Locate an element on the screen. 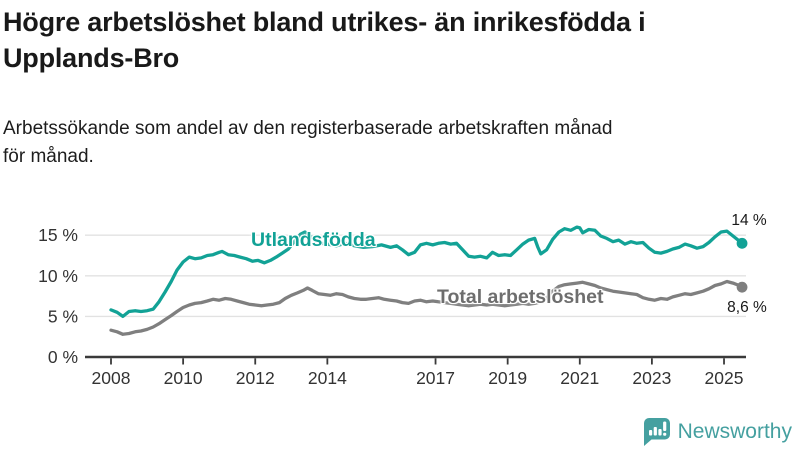  svg-text: 2014 is located at coordinates (327, 378).